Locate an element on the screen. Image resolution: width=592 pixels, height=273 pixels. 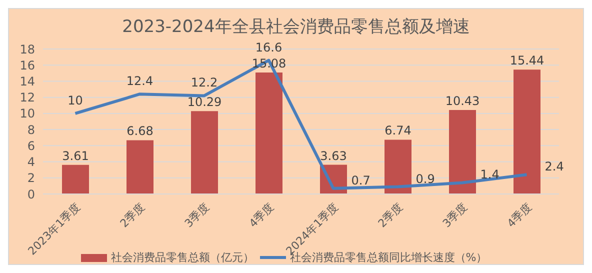
y-tick-label: 6 is located at coordinates (31, 145).